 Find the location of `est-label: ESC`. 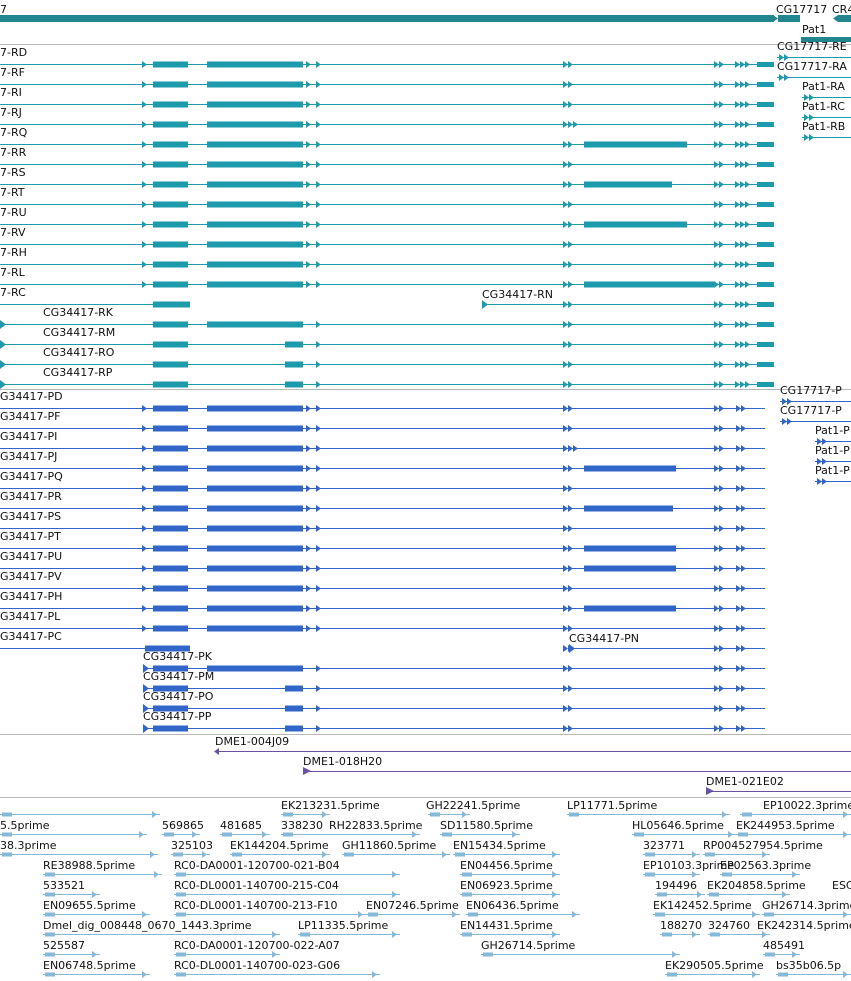

est-label: ESC is located at coordinates (841, 885).